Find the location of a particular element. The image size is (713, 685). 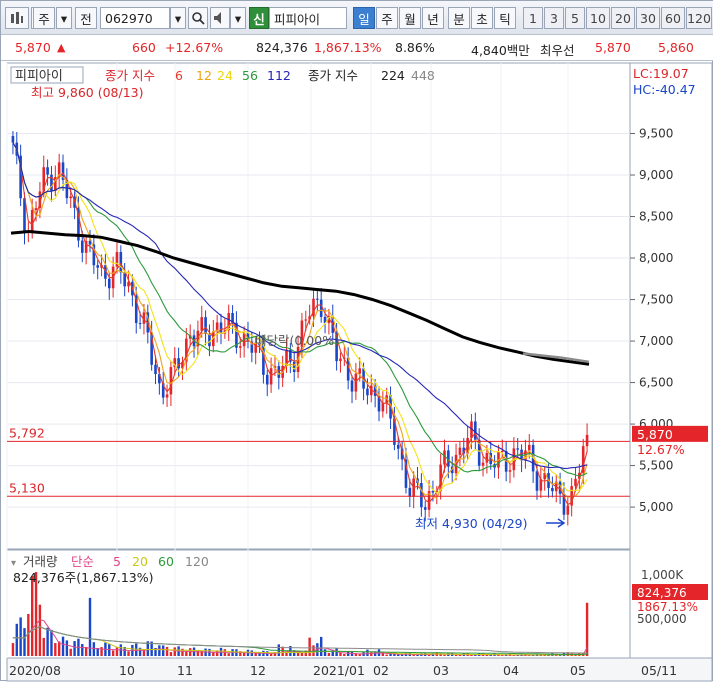

y-tick-label: 9,000 is located at coordinates (656, 175).